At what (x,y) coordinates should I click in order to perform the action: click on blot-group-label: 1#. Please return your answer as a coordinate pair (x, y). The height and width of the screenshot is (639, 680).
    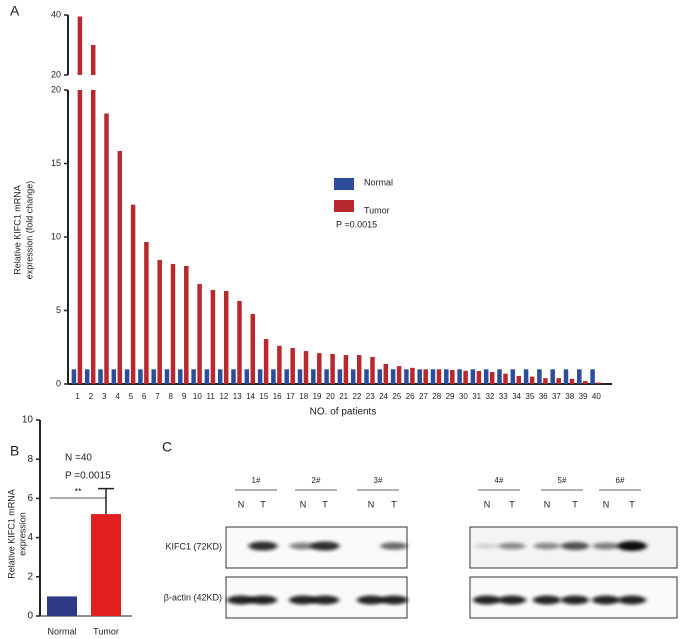
    Looking at the image, I should click on (256, 480).